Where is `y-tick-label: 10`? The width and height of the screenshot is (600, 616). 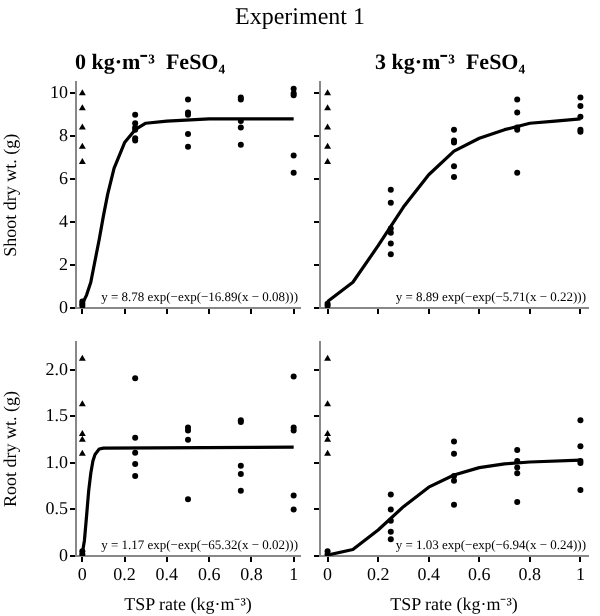 y-tick-label: 10 is located at coordinates (59, 91).